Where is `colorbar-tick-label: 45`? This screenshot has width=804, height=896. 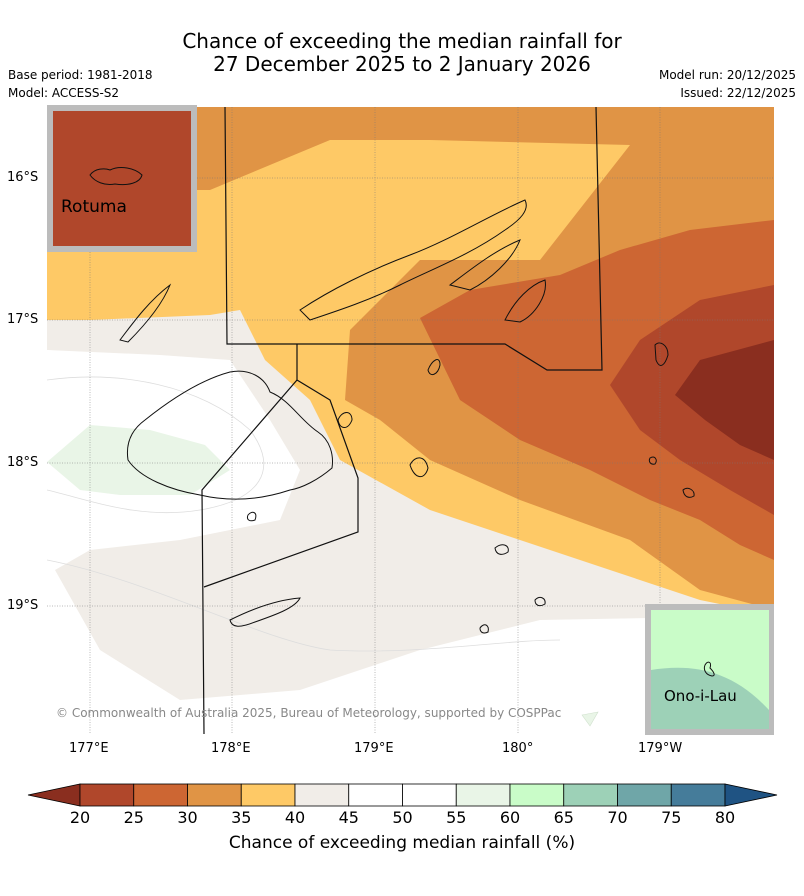 colorbar-tick-label: 45 is located at coordinates (348, 817).